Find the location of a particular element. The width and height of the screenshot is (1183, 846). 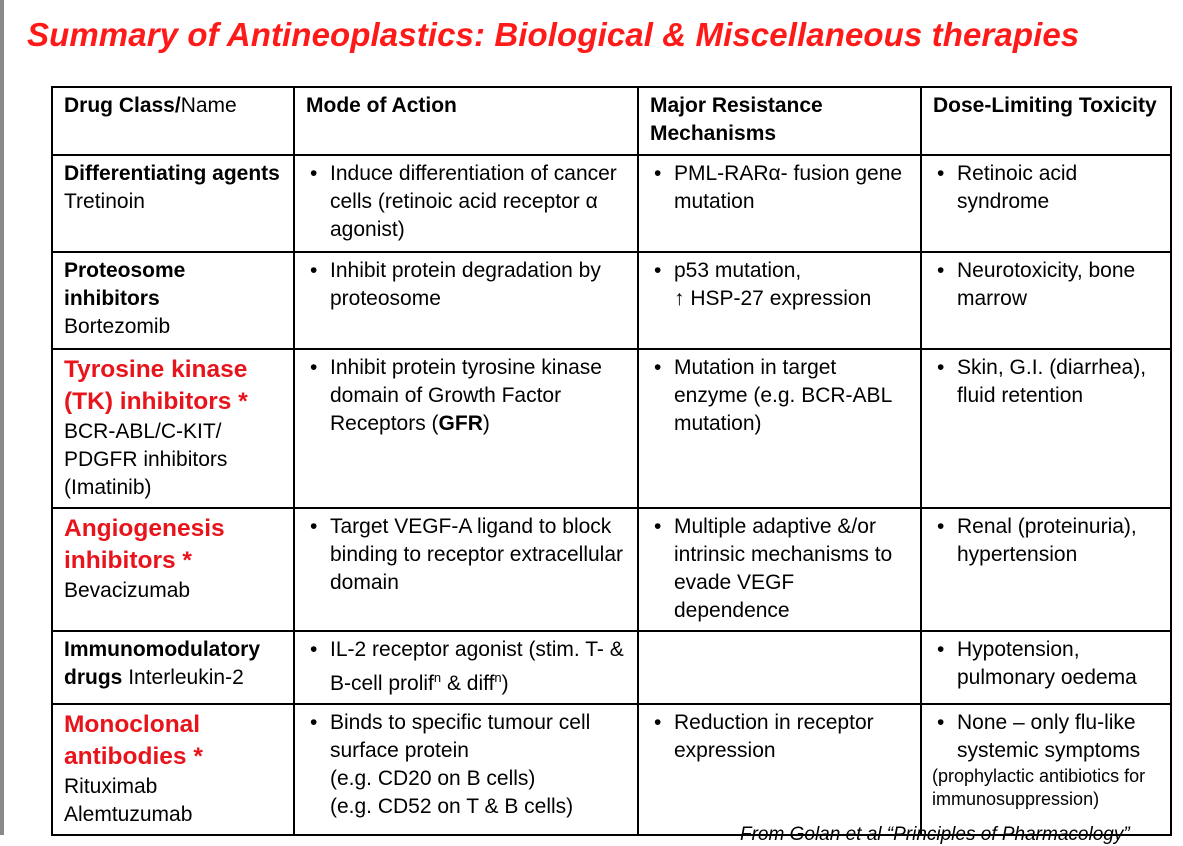

drug-names: Tretinoin is located at coordinates (104, 201).